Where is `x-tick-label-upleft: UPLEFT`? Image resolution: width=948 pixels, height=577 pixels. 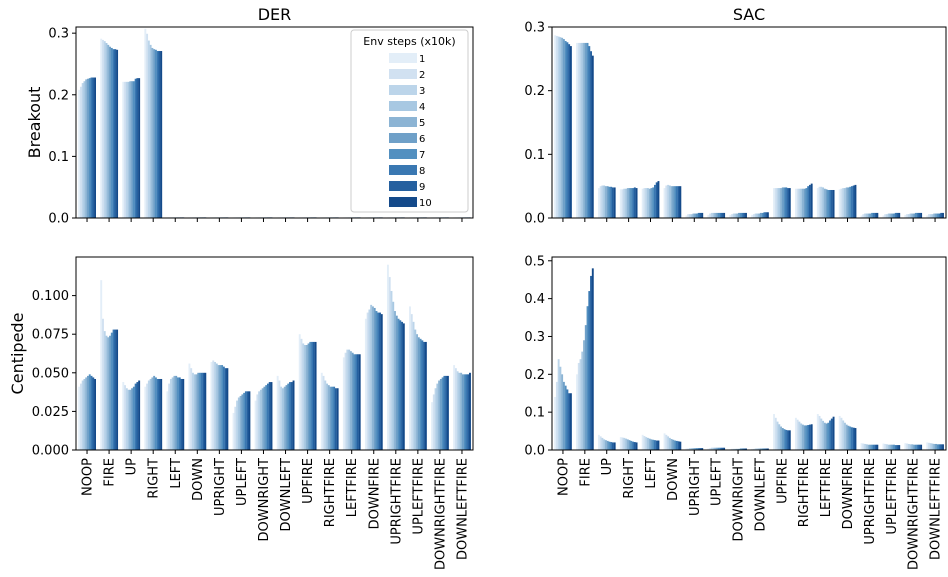
x-tick-label-upleft: UPLEFT is located at coordinates (242, 482).